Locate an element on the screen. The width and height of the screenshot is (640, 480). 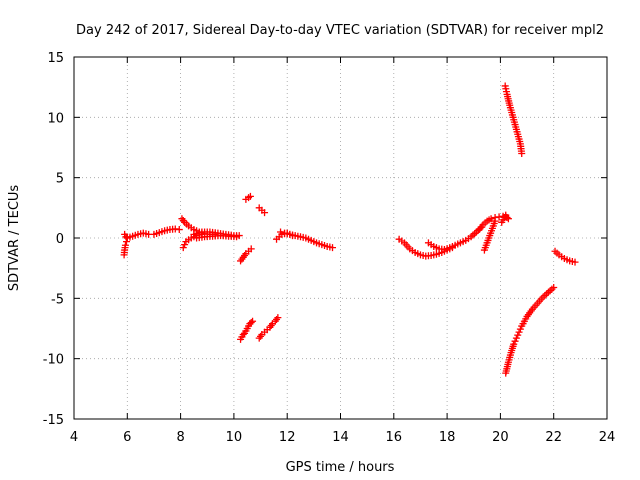
x-tick-label: 8 is located at coordinates (180, 437).